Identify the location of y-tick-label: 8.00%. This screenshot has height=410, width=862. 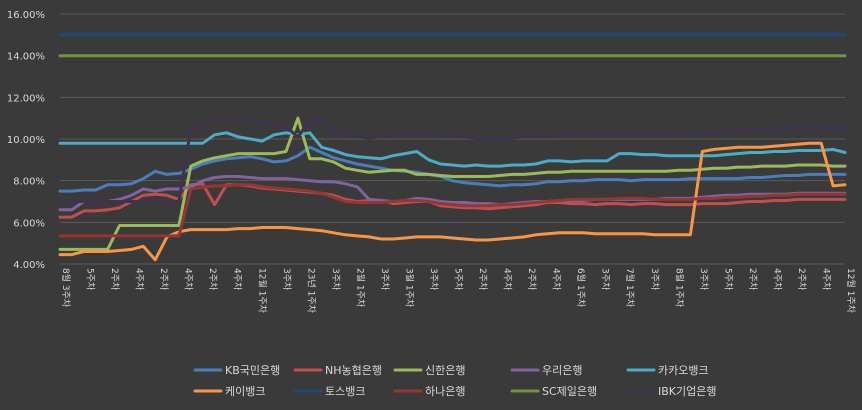
(29, 182).